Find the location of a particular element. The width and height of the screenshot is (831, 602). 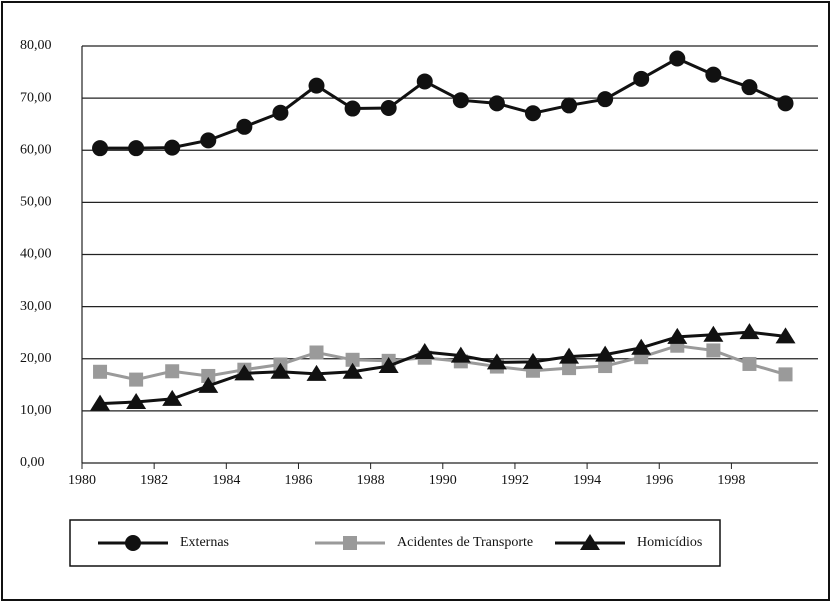

y-tick-label: 80,00 is located at coordinates (36, 45).